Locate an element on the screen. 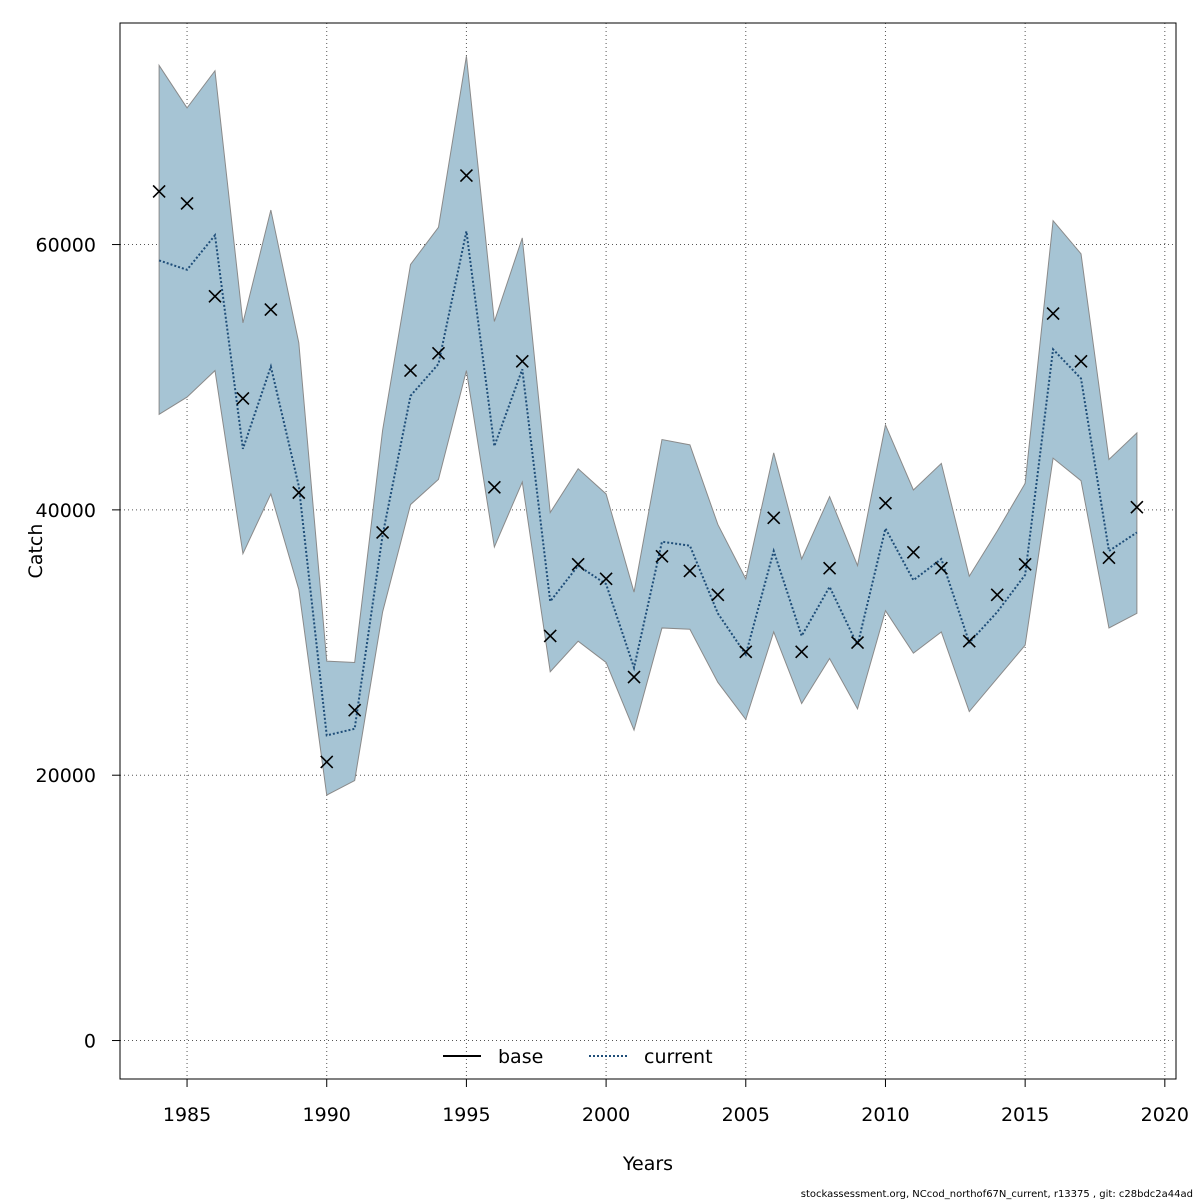  legend-label-base: base is located at coordinates (520, 1057).